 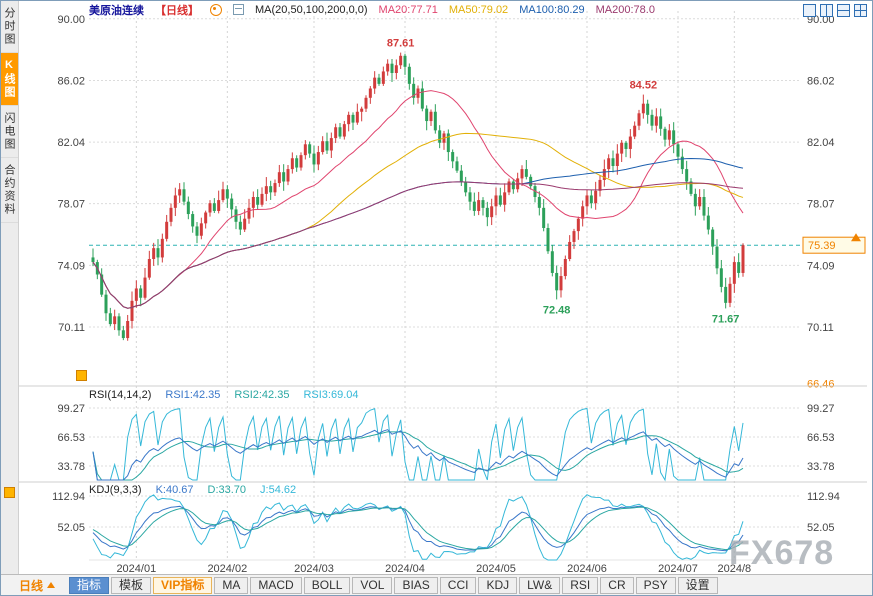 What do you see at coordinates (131, 585) in the screenshot?
I see `tab-template: 模板` at bounding box center [131, 585].